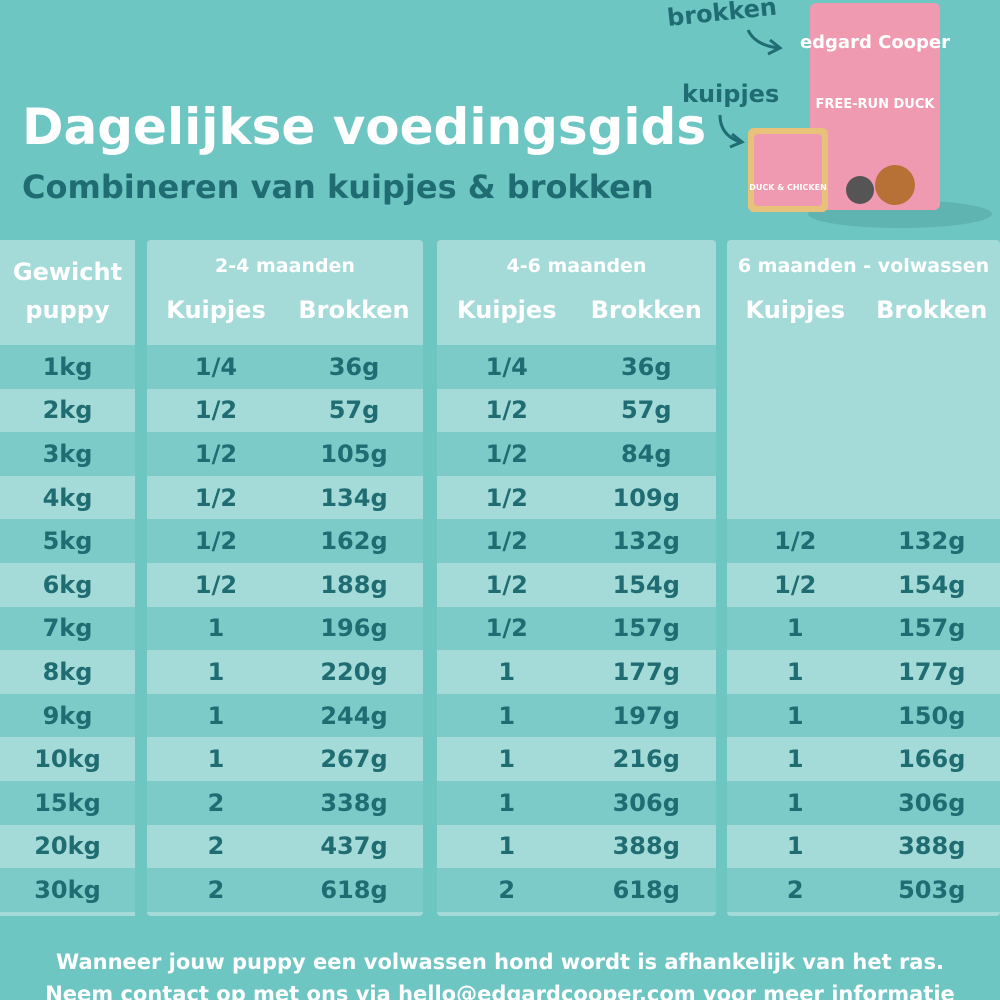 Image resolution: width=1000 pixels, height=1000 pixels. I want to click on brokken-cell: 244g, so click(354, 715).